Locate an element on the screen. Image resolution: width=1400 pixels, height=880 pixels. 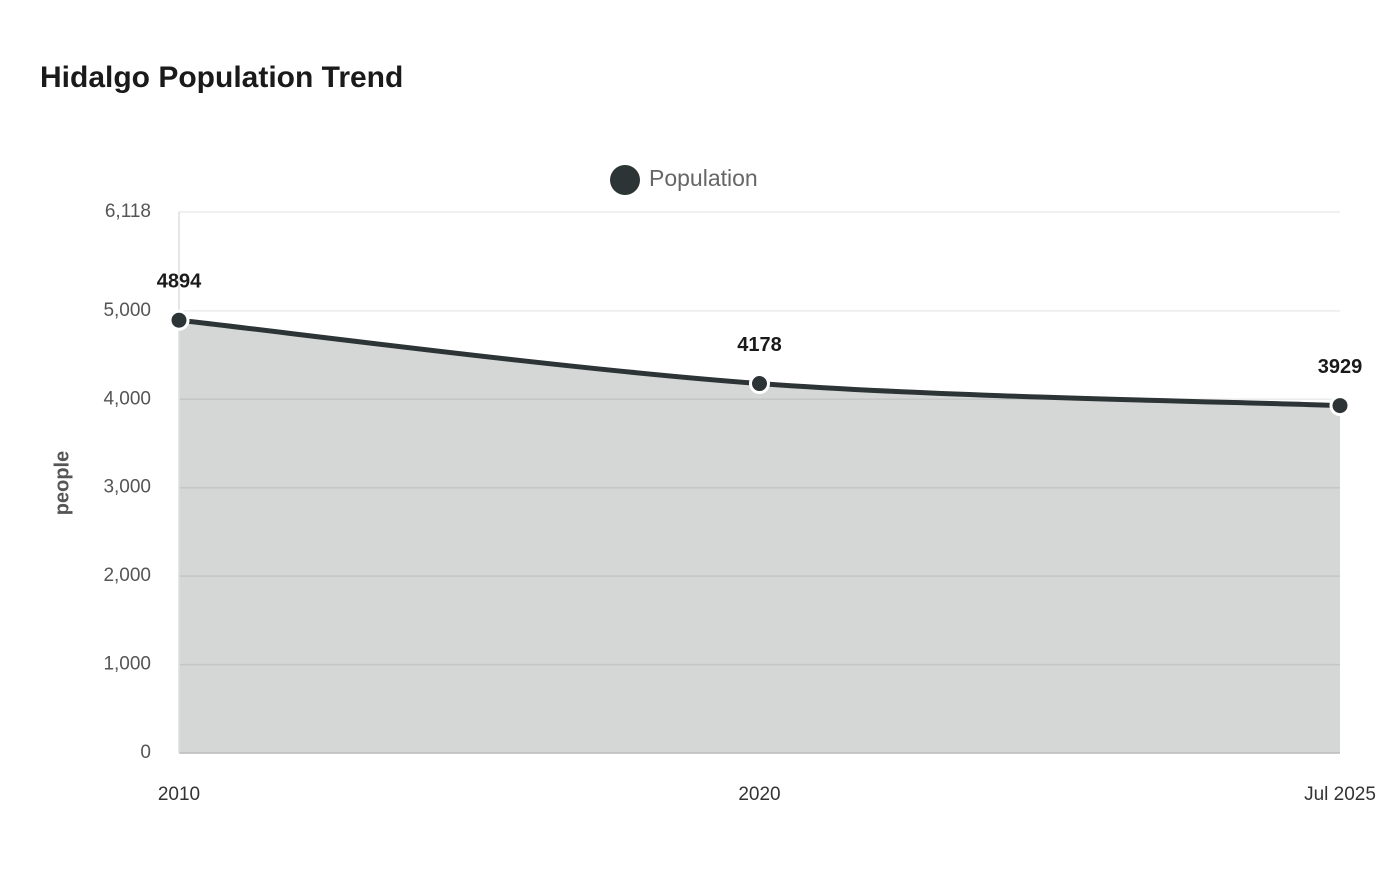
x-tick-label: 2020 is located at coordinates (759, 794).